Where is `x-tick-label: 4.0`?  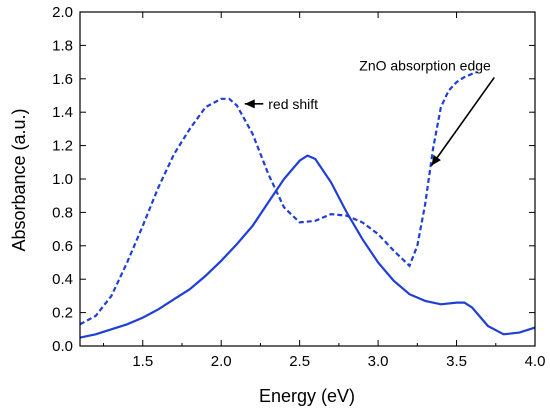
x-tick-label: 4.0 is located at coordinates (535, 361).